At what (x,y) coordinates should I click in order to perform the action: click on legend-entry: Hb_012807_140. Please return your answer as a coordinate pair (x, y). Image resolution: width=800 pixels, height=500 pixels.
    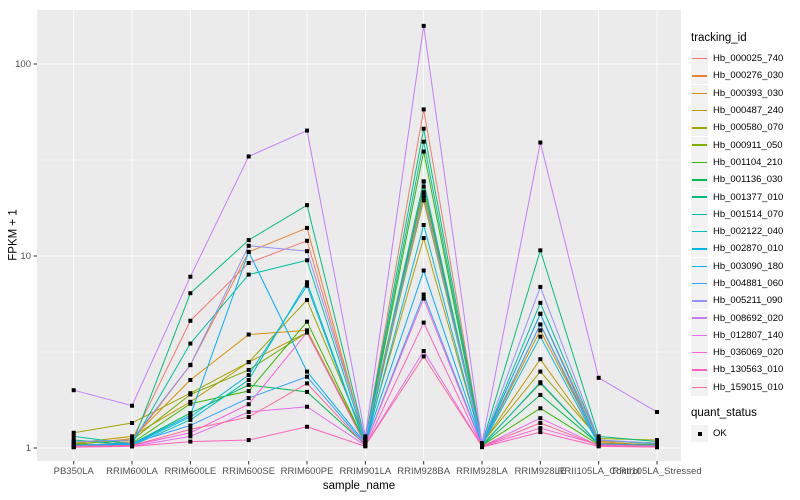
    Looking at the image, I should click on (745, 335).